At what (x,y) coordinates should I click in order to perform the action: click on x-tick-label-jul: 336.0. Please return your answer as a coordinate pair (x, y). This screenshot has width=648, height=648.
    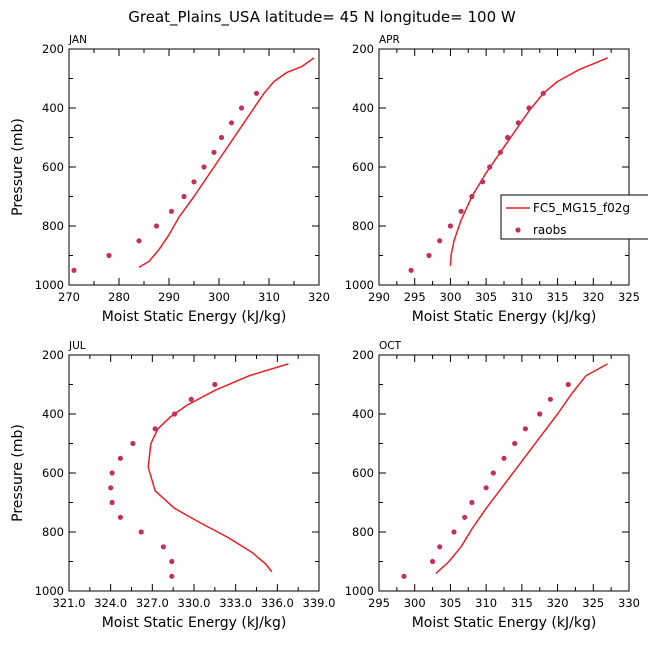
    Looking at the image, I should click on (277, 603).